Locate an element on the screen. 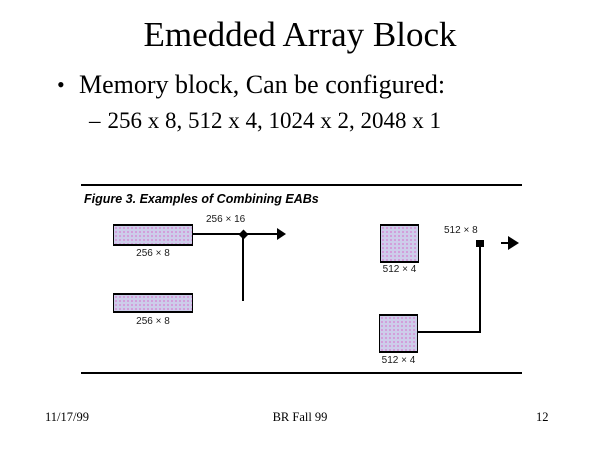  eab-block-256x8-top is located at coordinates (153, 235).